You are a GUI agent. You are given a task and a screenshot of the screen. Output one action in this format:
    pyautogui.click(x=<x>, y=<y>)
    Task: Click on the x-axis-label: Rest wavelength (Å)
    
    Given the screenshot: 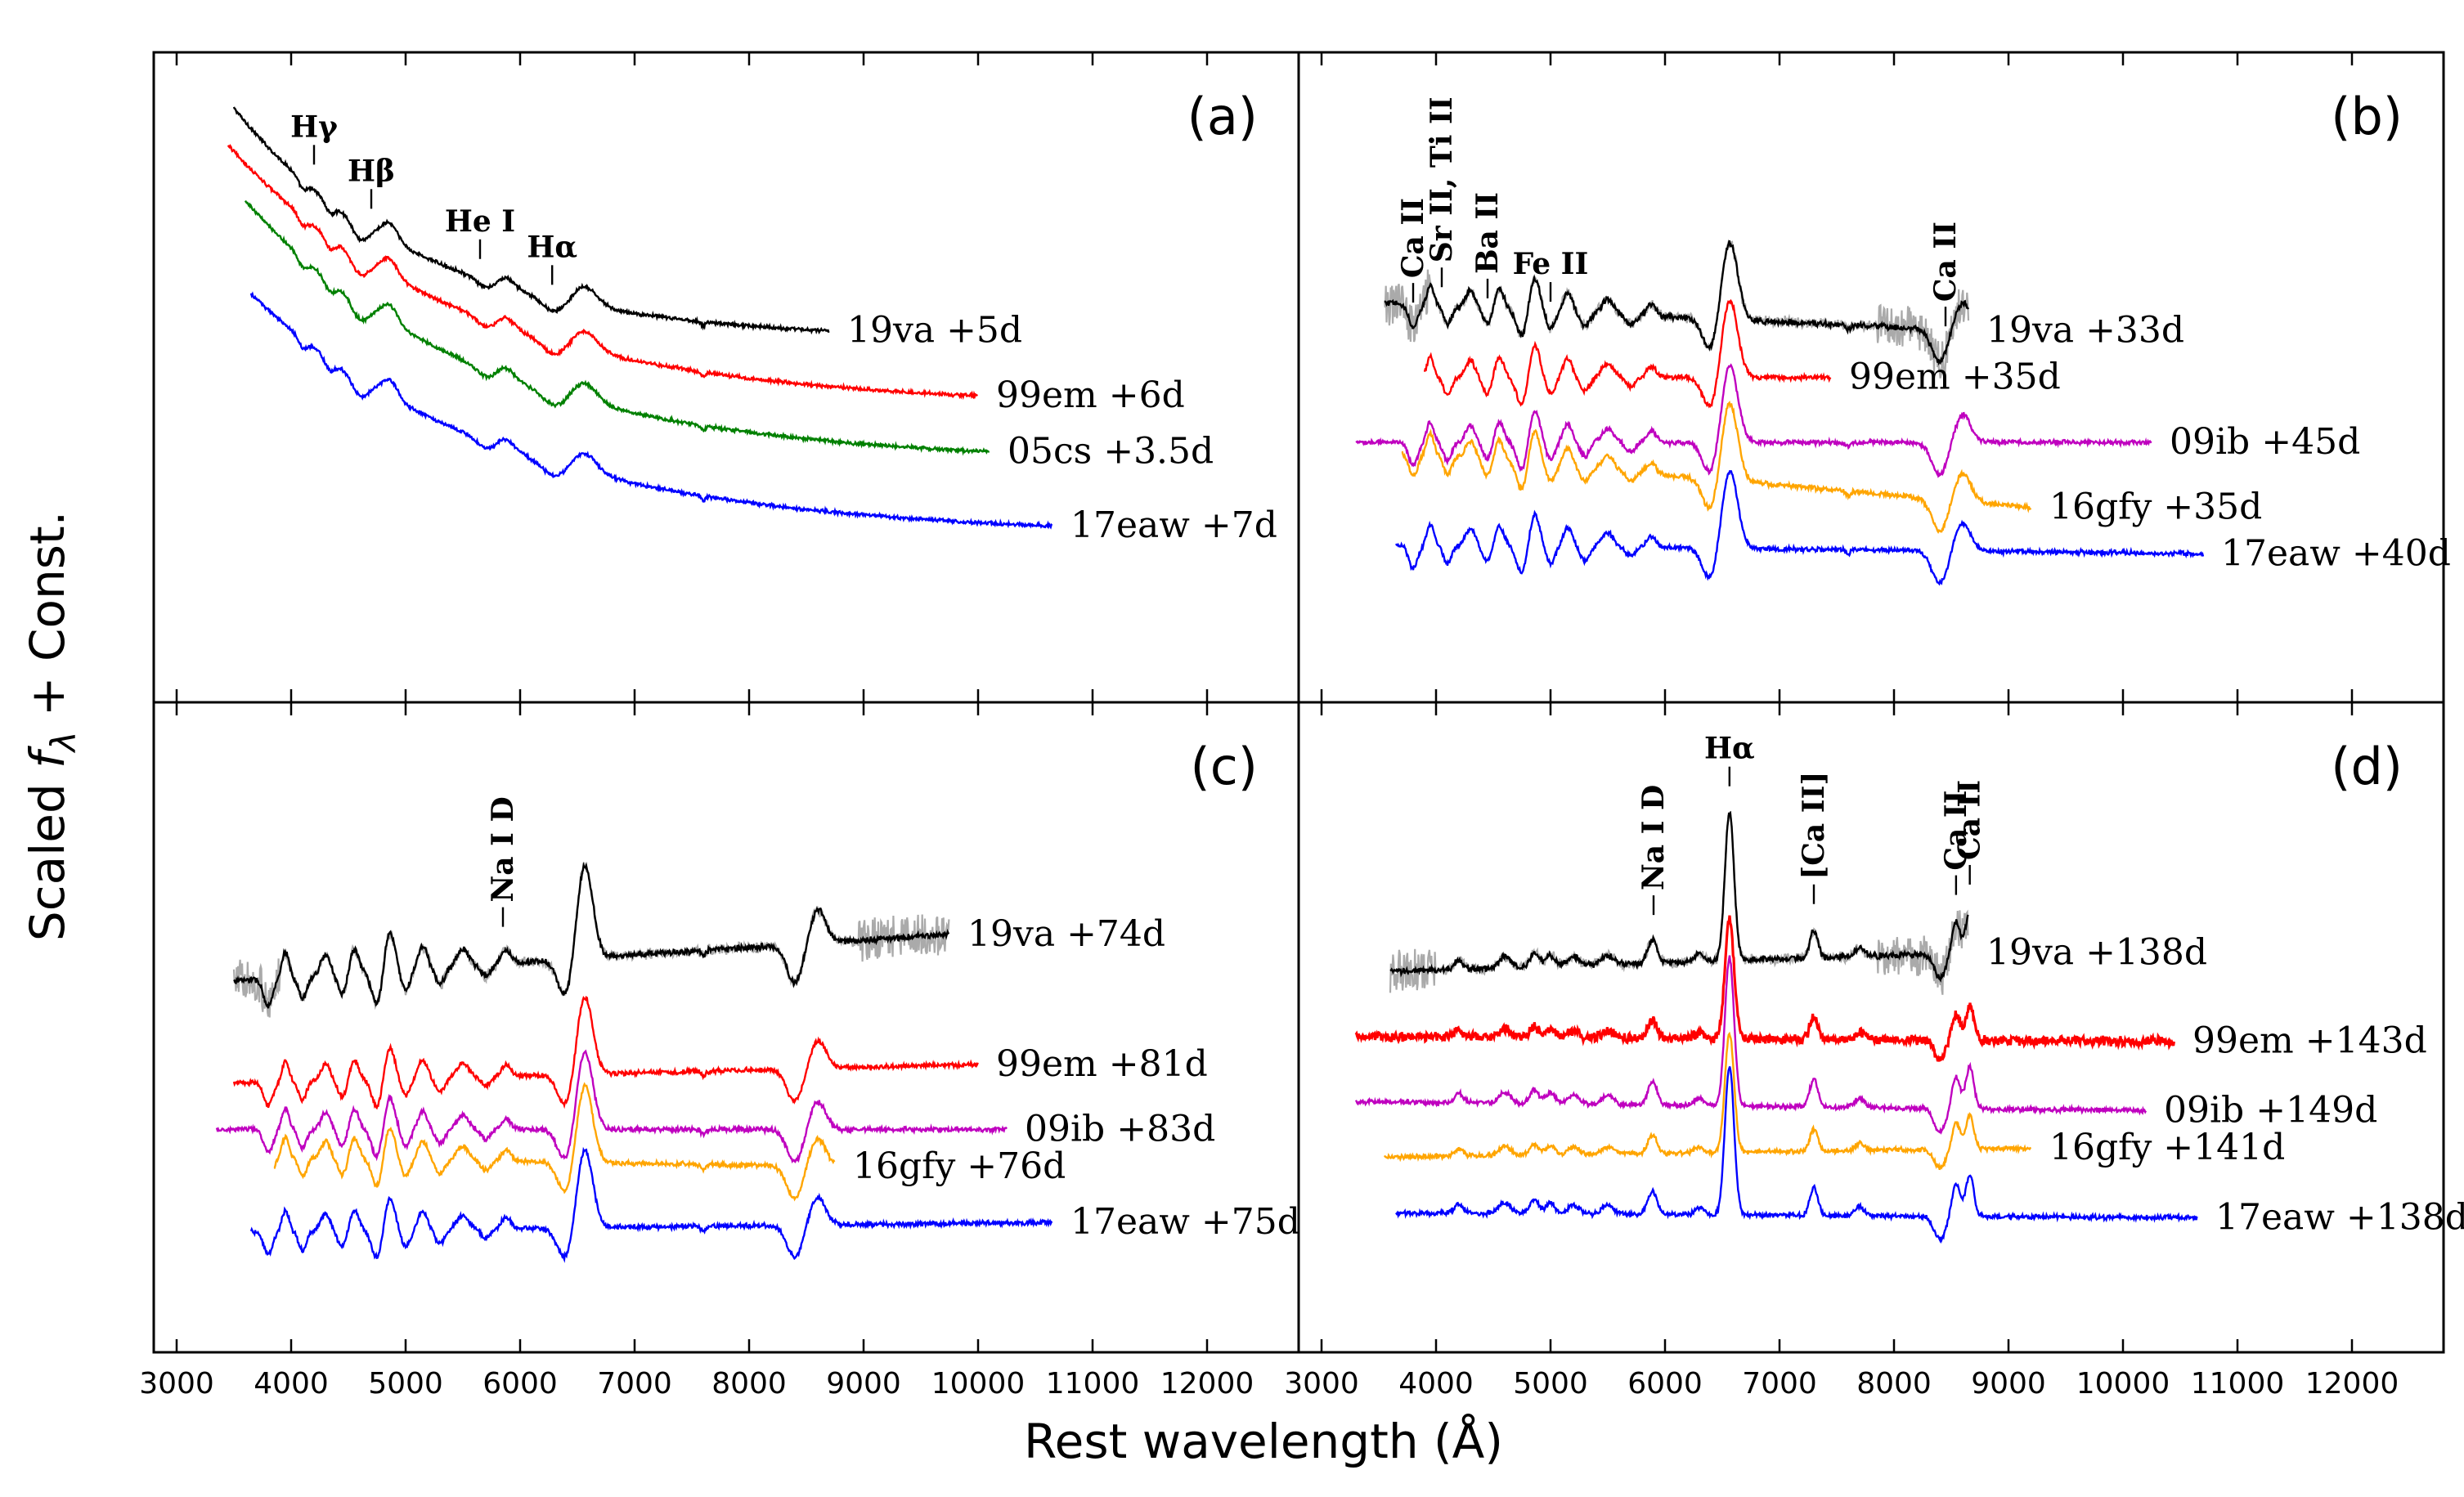 What is the action you would take?
    pyautogui.click(x=1263, y=1441)
    